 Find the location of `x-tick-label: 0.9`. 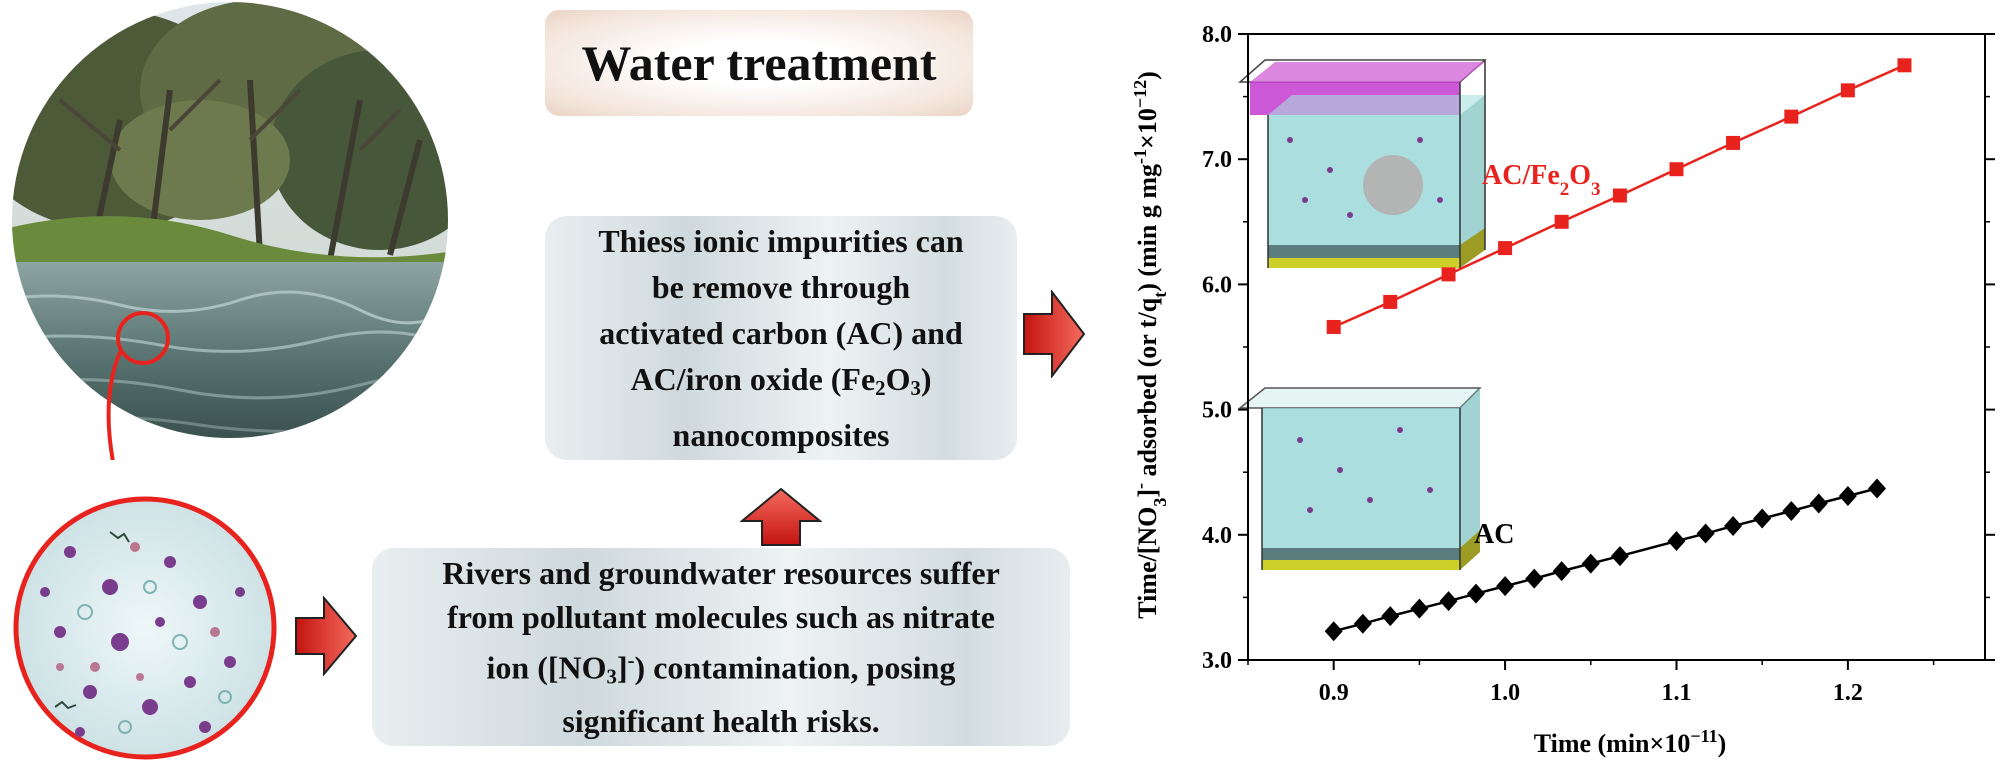

x-tick-label: 0.9 is located at coordinates (1334, 693).